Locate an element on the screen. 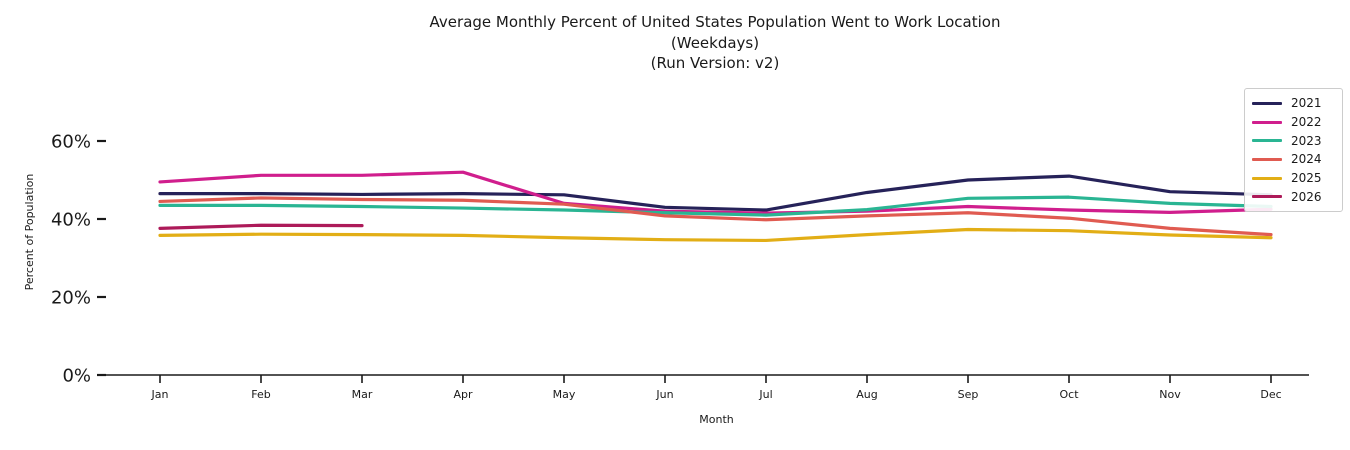 The image size is (1350, 450). x-tick-label-Jan: Jan is located at coordinates (160, 394).